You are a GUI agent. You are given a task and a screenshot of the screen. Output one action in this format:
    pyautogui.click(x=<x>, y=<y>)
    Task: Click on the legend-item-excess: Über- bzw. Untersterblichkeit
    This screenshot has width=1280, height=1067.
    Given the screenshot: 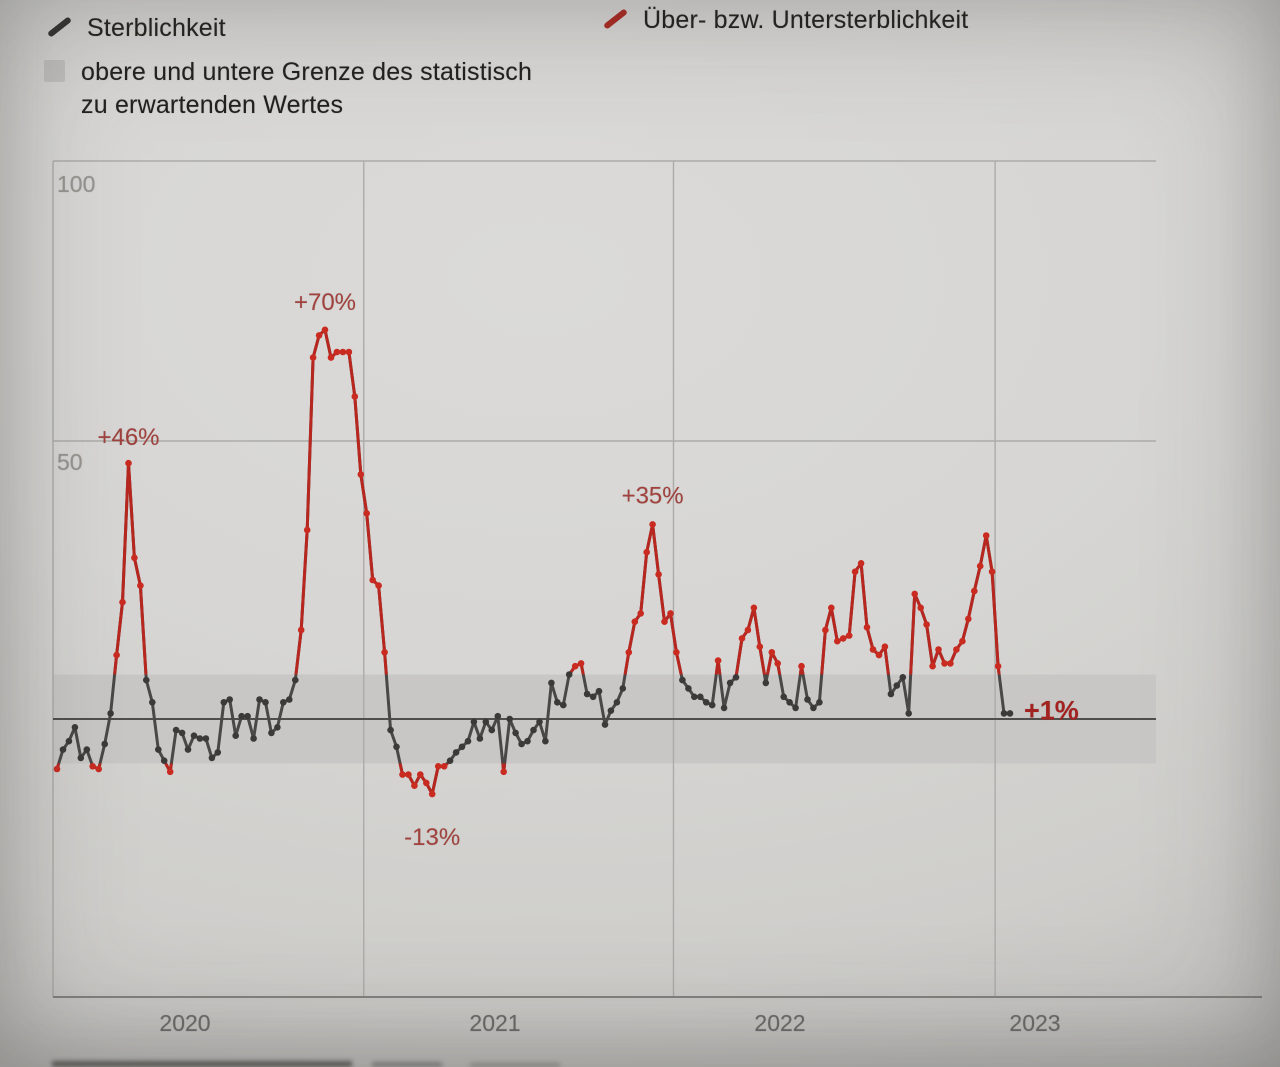 What is the action you would take?
    pyautogui.click(x=785, y=20)
    